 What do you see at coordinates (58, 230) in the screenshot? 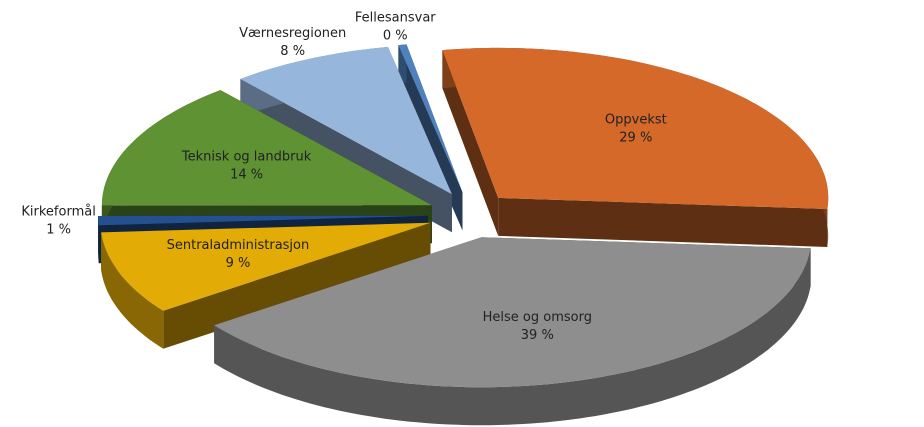
I see `slice-value-label: 1 %` at bounding box center [58, 230].